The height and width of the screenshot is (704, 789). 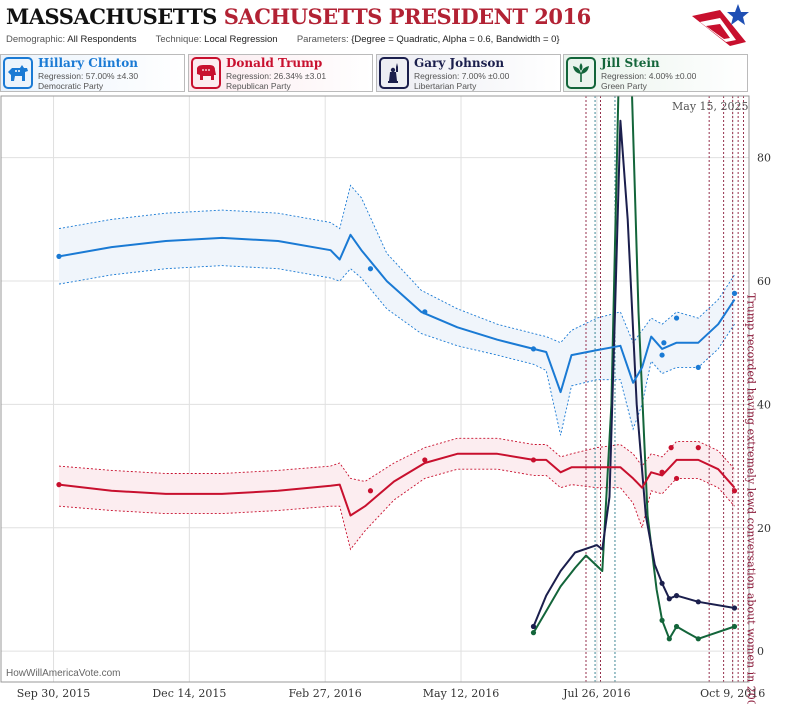 I want to click on candidate-name: Jill Stein, so click(x=630, y=63).